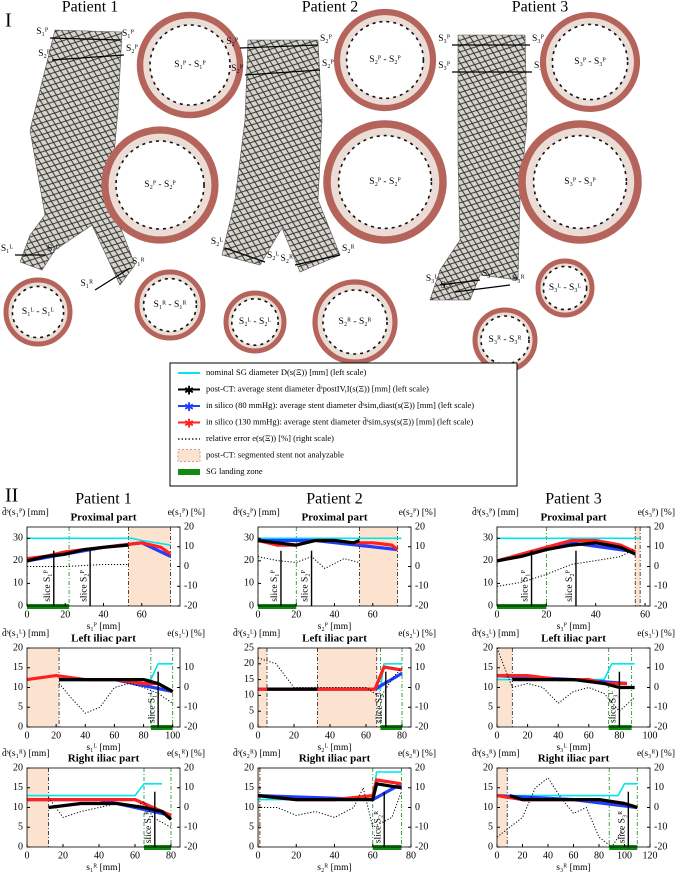 This screenshot has width=685, height=875. What do you see at coordinates (335, 759) in the screenshot?
I see `chart-title: Right iliac part` at bounding box center [335, 759].